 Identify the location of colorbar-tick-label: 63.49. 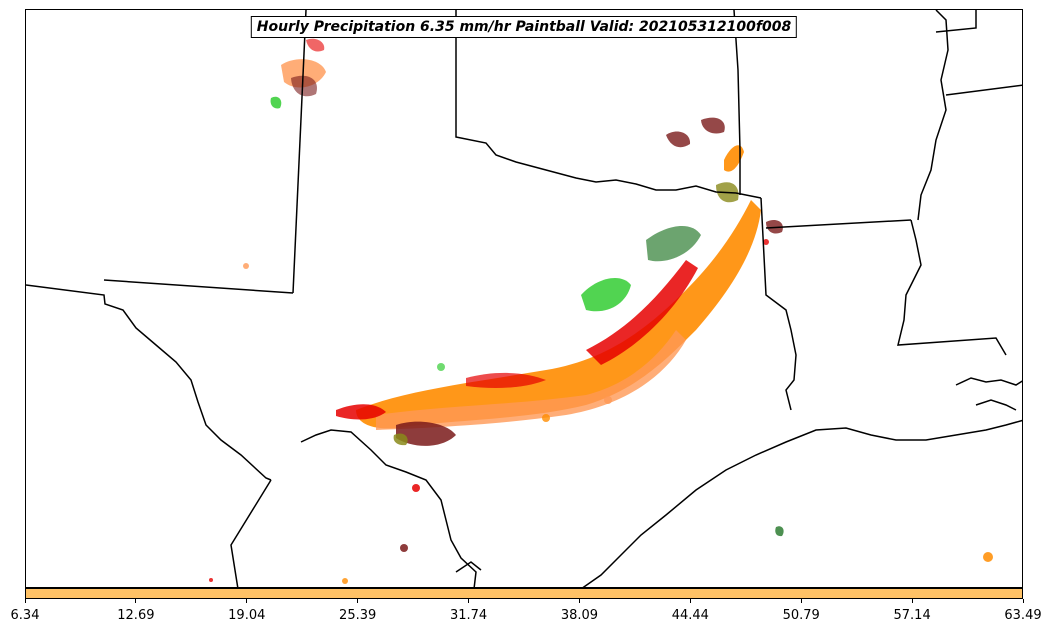
(1023, 615).